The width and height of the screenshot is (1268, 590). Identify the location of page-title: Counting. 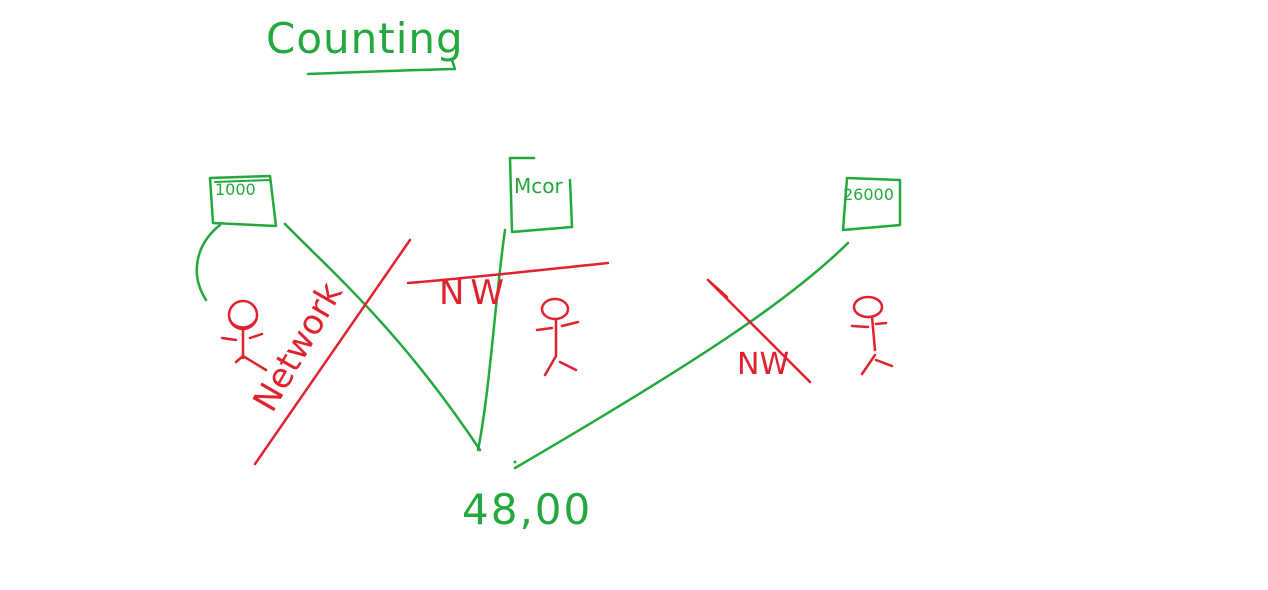
(365, 38).